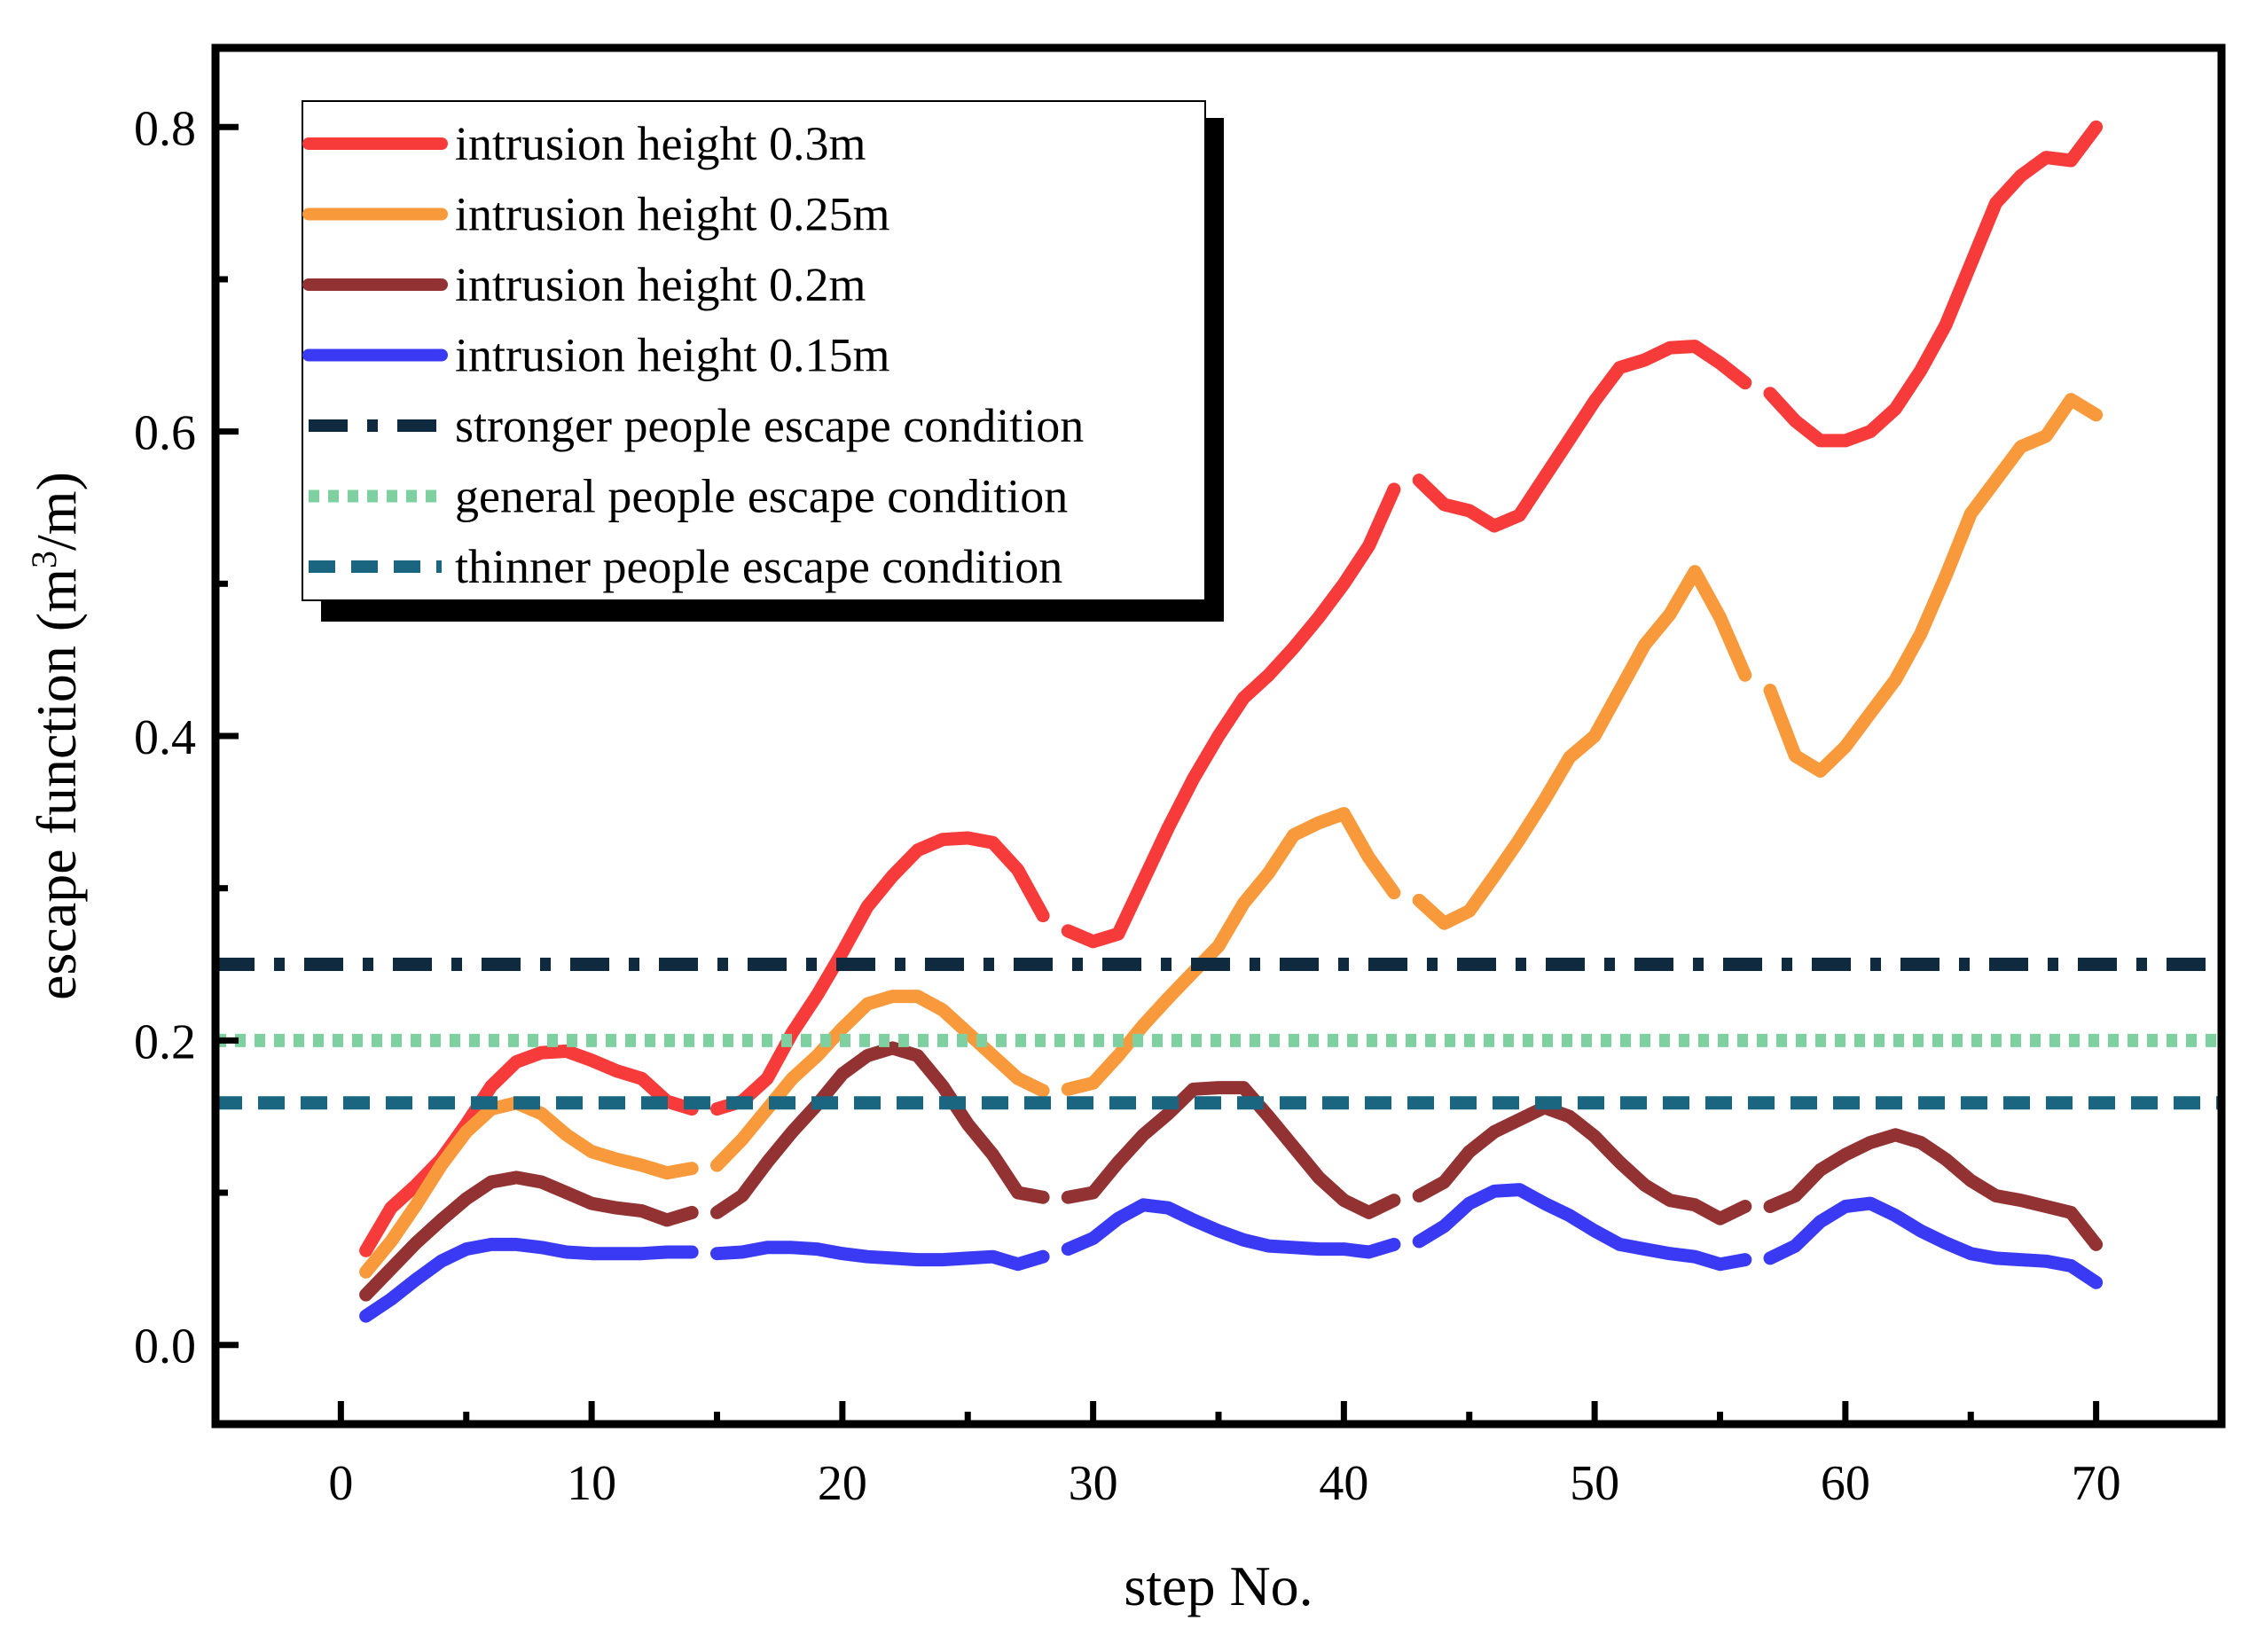 The height and width of the screenshot is (1652, 2249). Describe the element at coordinates (165, 433) in the screenshot. I see `y-tick-label: 0.6` at that location.